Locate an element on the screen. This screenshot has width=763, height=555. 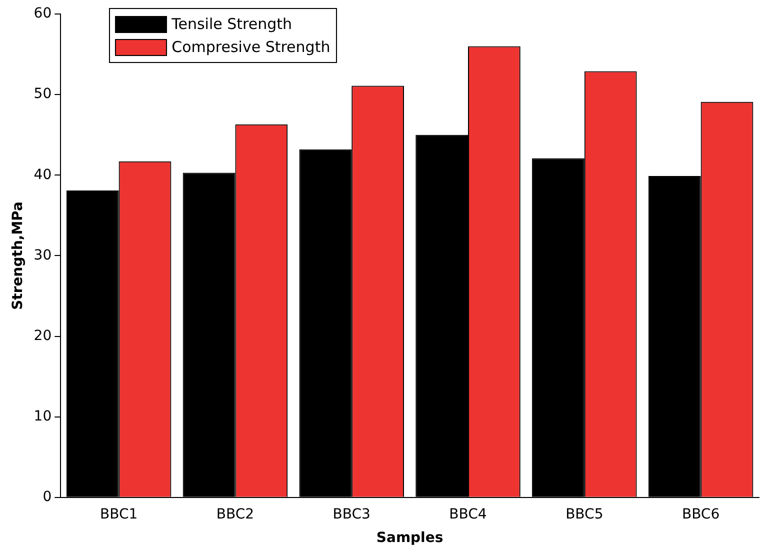
y-tick-label: 0 is located at coordinates (47, 497).